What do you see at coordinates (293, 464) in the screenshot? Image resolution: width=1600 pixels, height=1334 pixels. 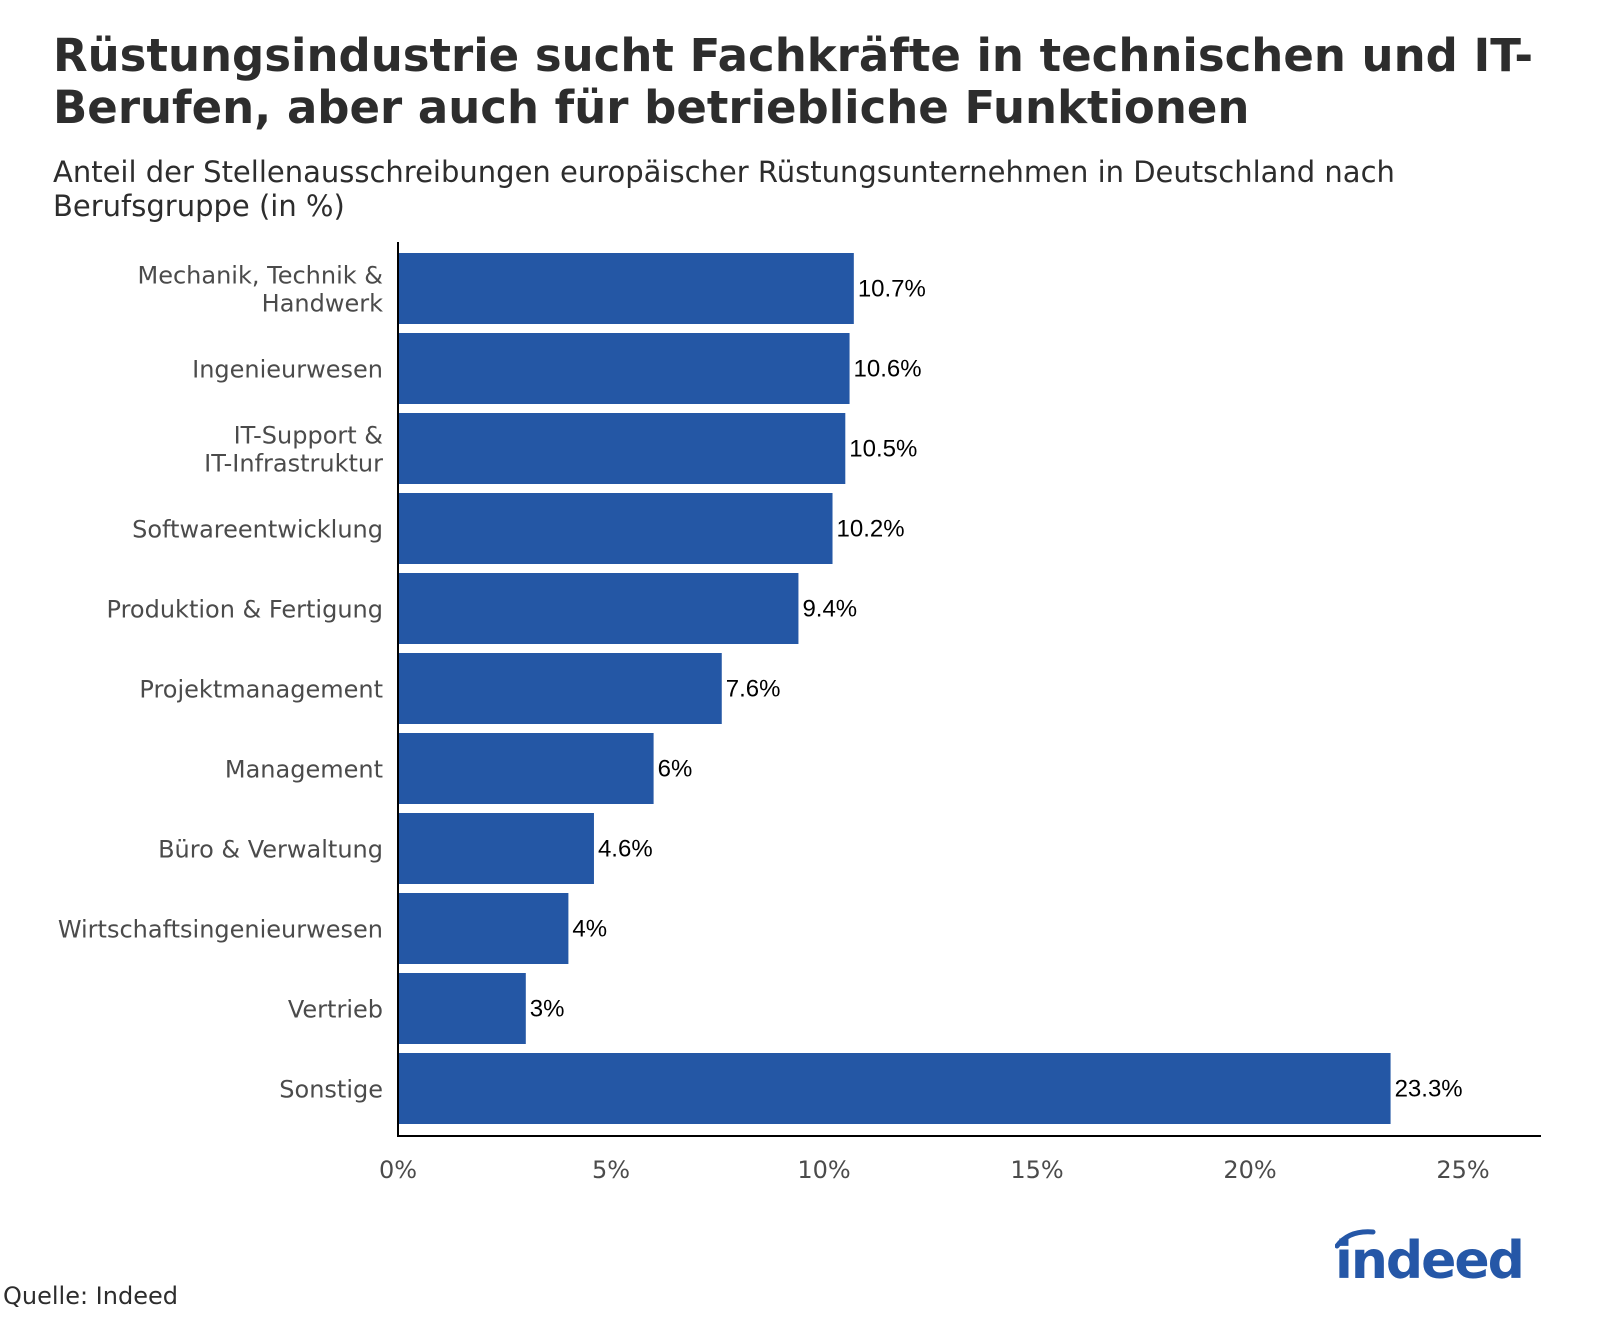 I see `category-label: IT-Infrastruktur` at bounding box center [293, 464].